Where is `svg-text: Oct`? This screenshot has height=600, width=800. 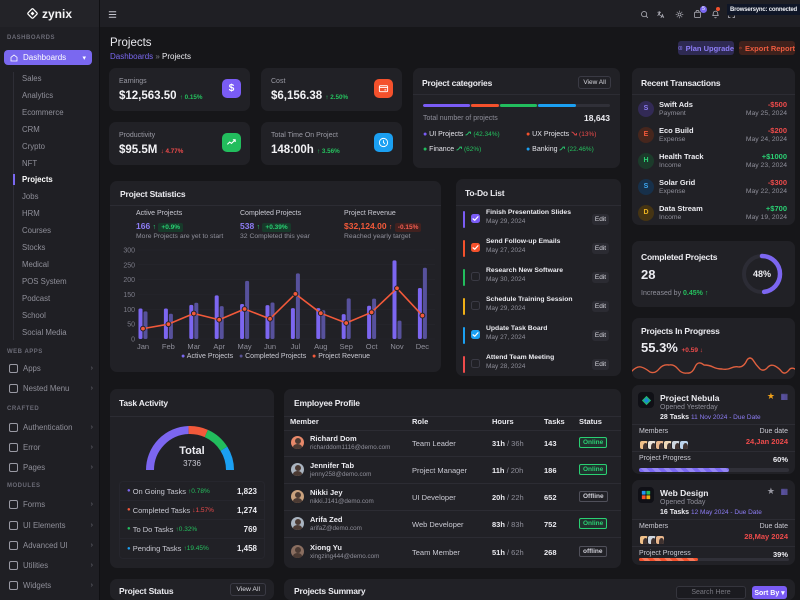
svg-text: Oct is located at coordinates (372, 346).